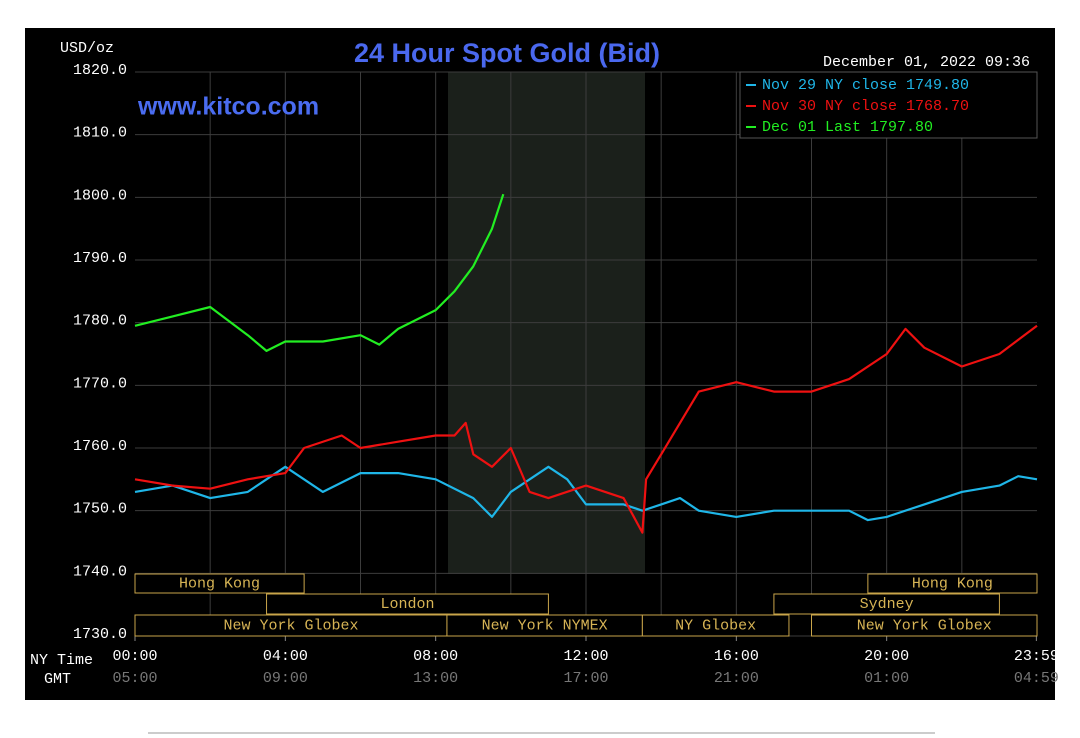  Describe the element at coordinates (285, 678) in the screenshot. I see `x2-tick-label: 09:00` at that location.